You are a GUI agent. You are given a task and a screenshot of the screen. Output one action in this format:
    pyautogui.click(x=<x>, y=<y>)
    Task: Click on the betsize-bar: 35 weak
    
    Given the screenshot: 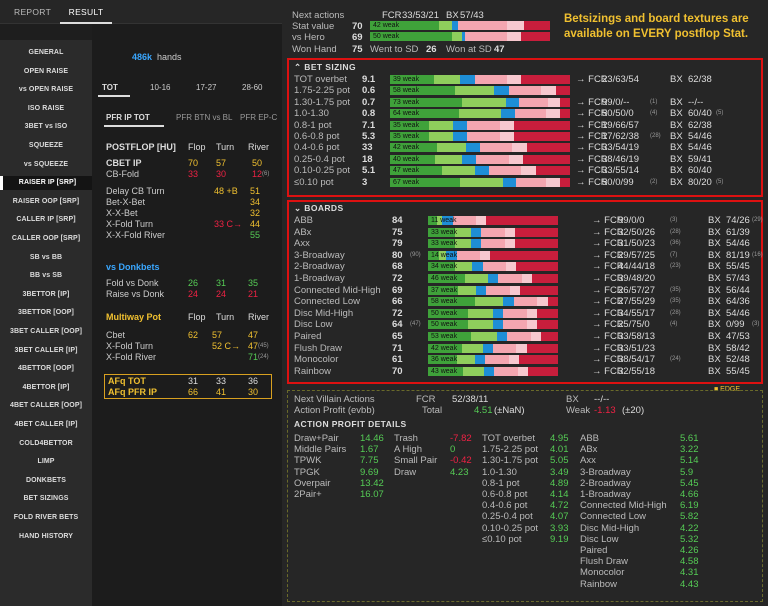 What is the action you would take?
    pyautogui.click(x=480, y=136)
    